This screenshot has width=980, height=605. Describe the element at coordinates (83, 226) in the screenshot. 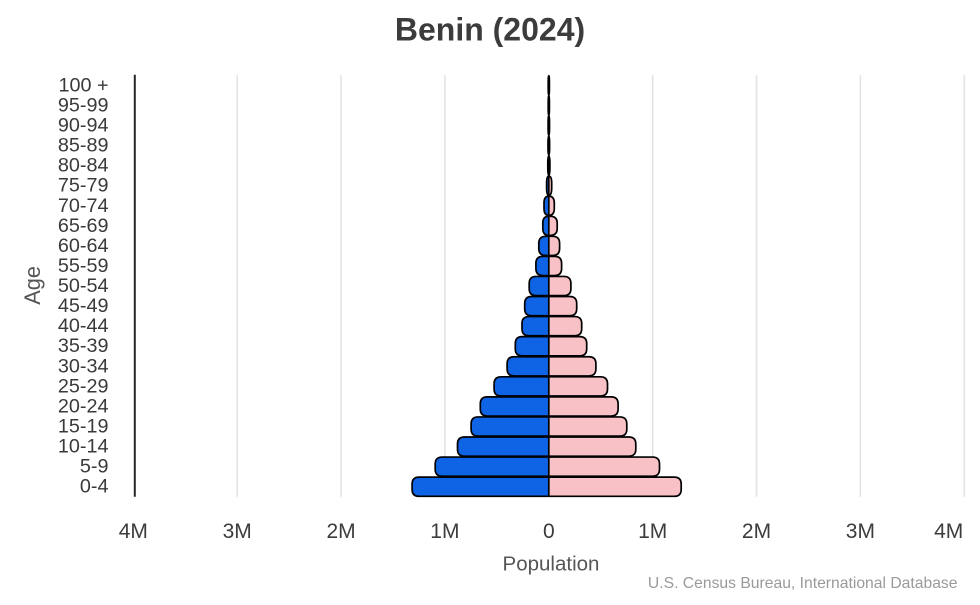

I see `svg-text: 65-69` at that location.